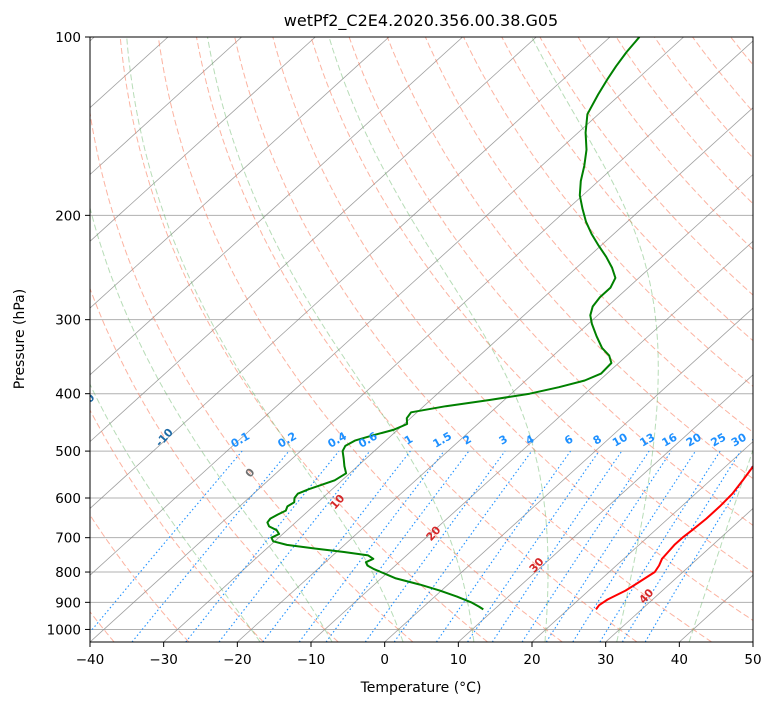  I want to click on mixing-ratio-label: 16, so click(670, 439).